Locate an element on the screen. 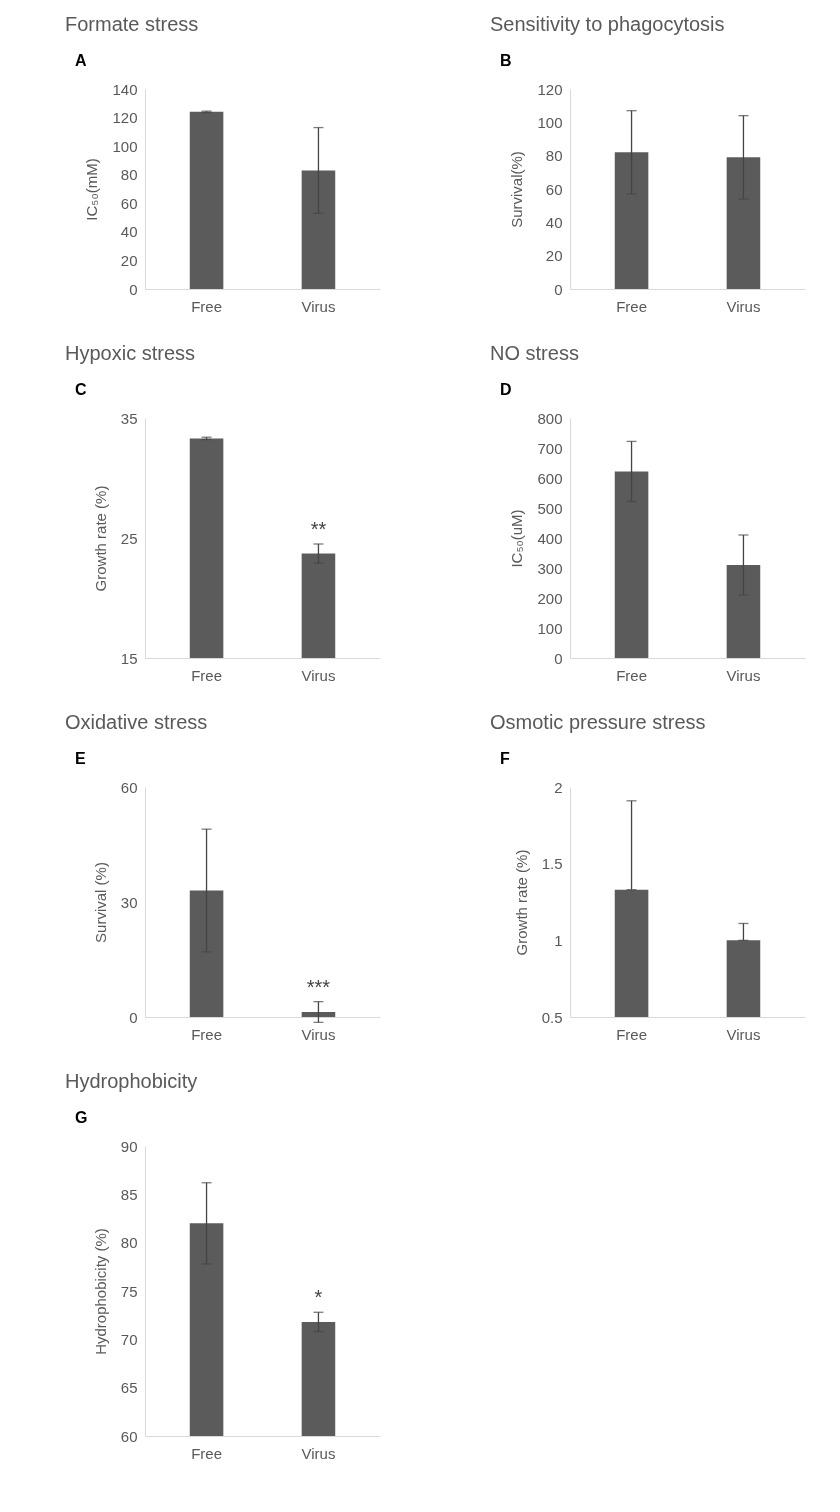 Image resolution: width=840 pixels, height=1512 pixels. y-tick-label: 2 is located at coordinates (558, 787).